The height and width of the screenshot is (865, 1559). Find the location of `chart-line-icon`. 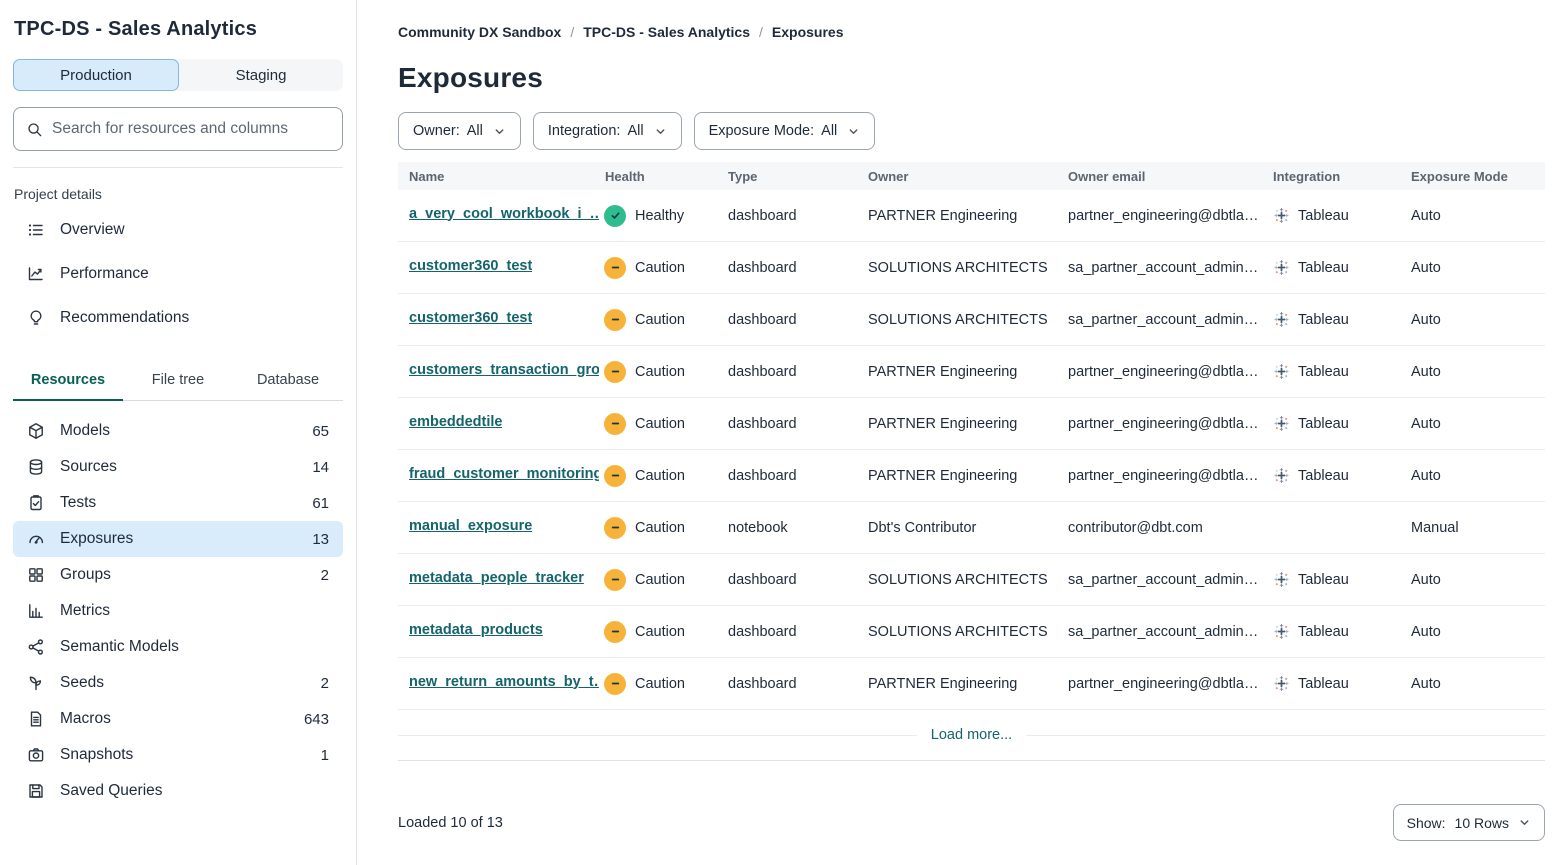

chart-line-icon is located at coordinates (36, 274).